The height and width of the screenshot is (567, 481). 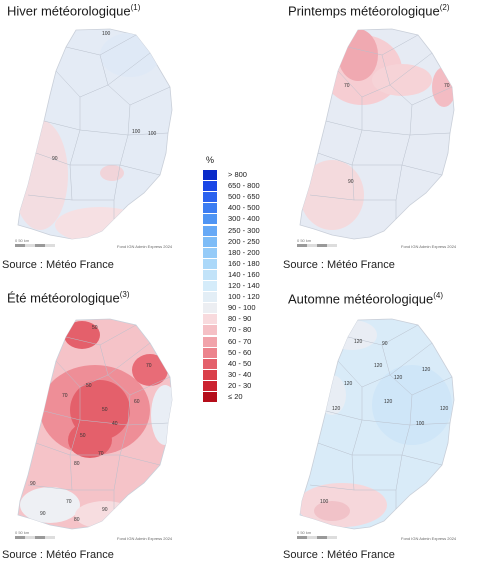 I want to click on panel-title-text: Automne météorologique, so click(x=361, y=299).